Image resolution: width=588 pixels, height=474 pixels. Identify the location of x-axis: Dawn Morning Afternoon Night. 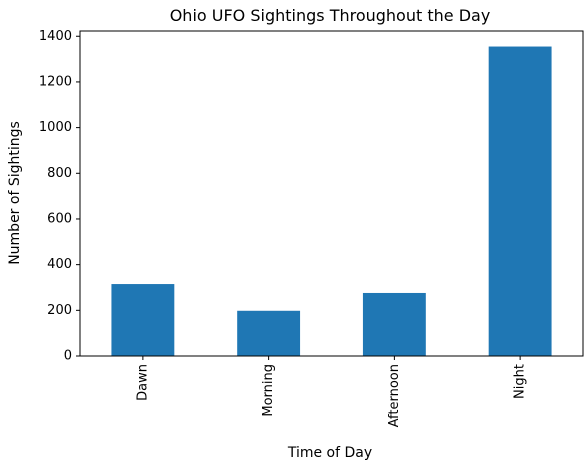
(331, 391).